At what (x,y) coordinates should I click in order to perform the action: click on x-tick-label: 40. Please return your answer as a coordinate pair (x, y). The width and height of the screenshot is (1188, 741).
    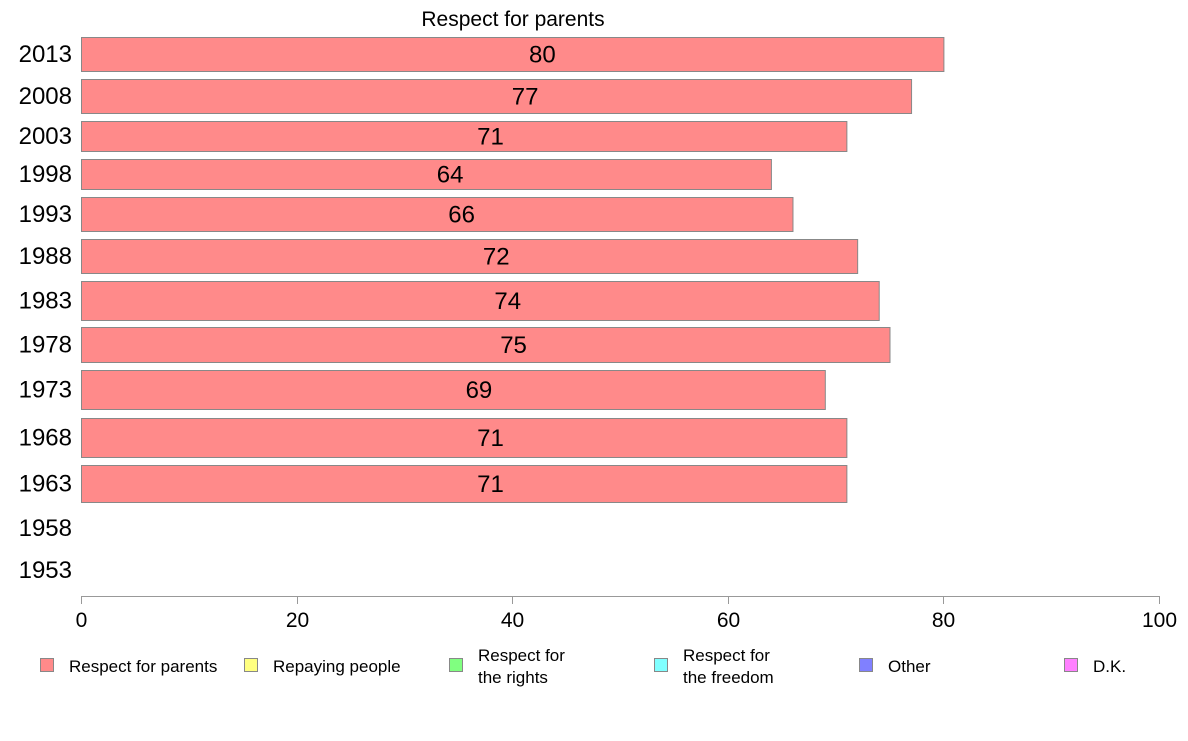
    Looking at the image, I should click on (512, 620).